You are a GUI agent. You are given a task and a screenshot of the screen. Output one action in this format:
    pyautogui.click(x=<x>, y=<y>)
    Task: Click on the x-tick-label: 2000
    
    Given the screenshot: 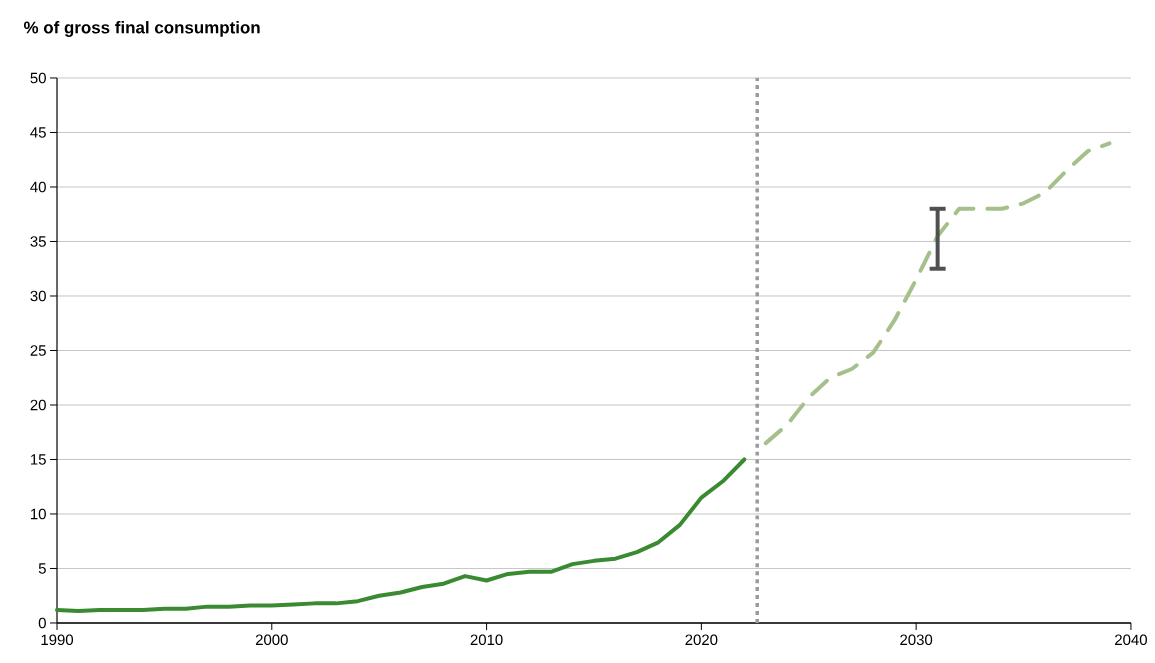 What is the action you would take?
    pyautogui.click(x=271, y=640)
    